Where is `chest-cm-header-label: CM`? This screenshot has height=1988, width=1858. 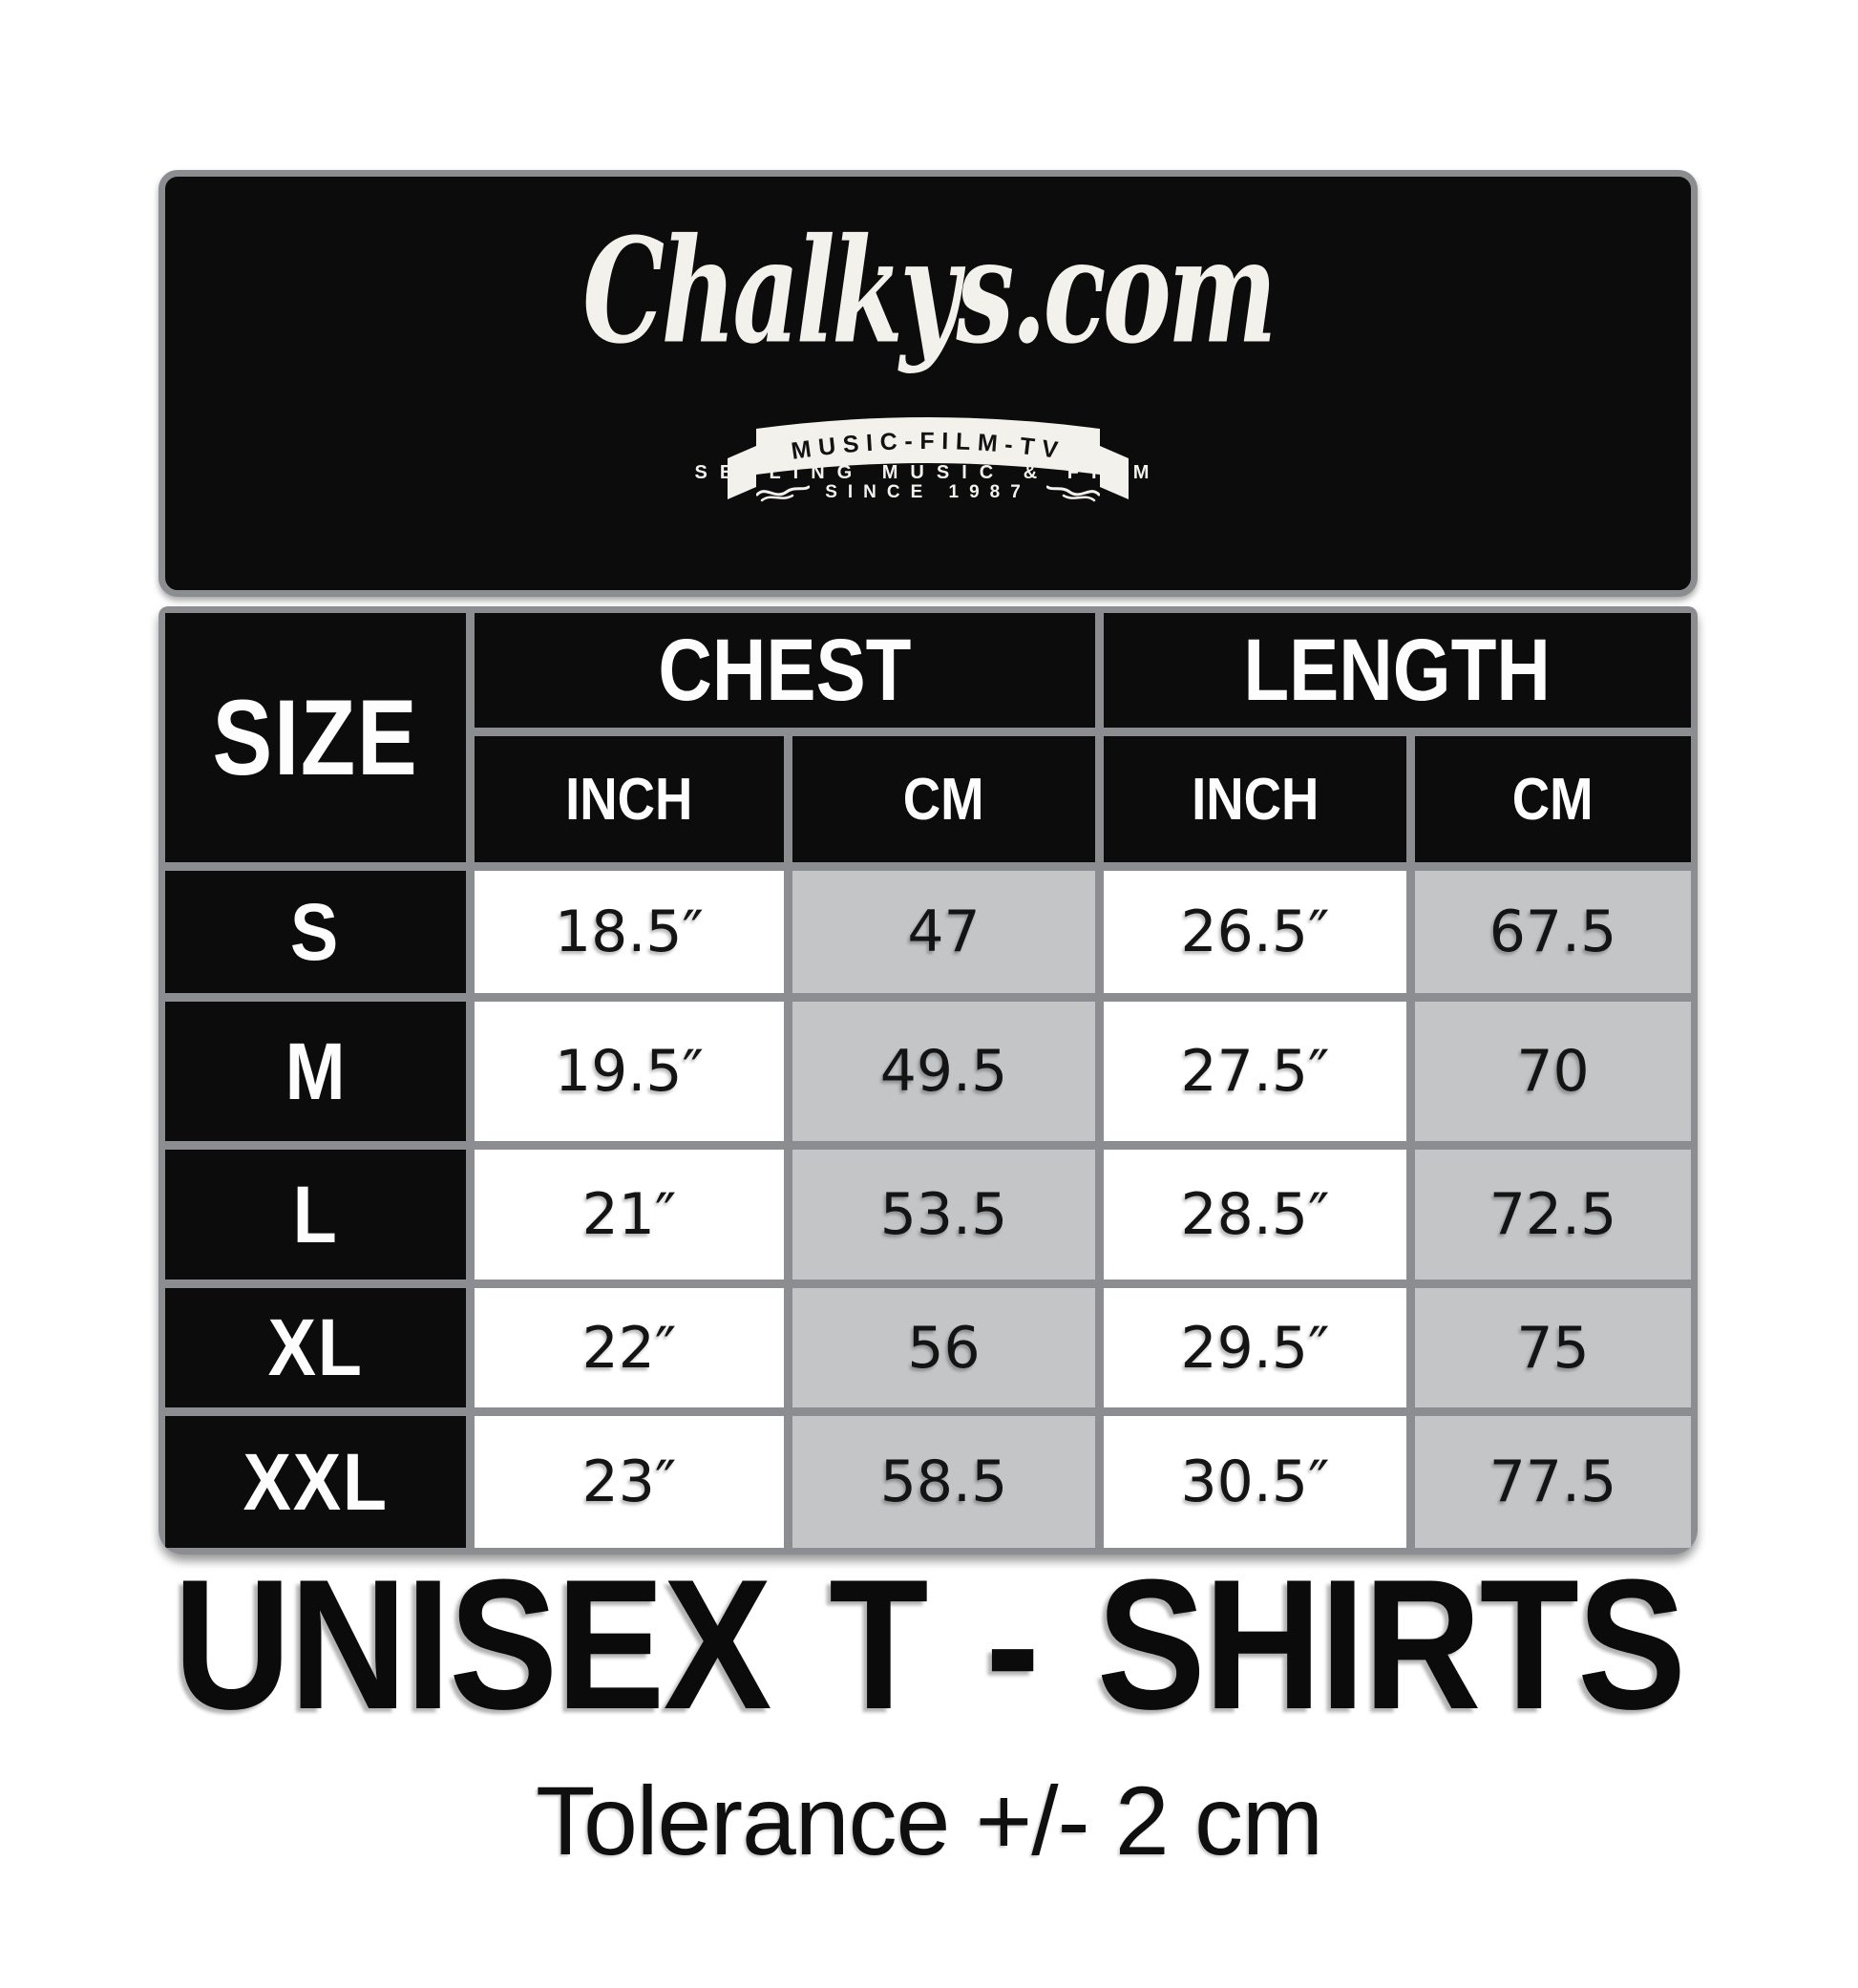 chest-cm-header-label: CM is located at coordinates (944, 799).